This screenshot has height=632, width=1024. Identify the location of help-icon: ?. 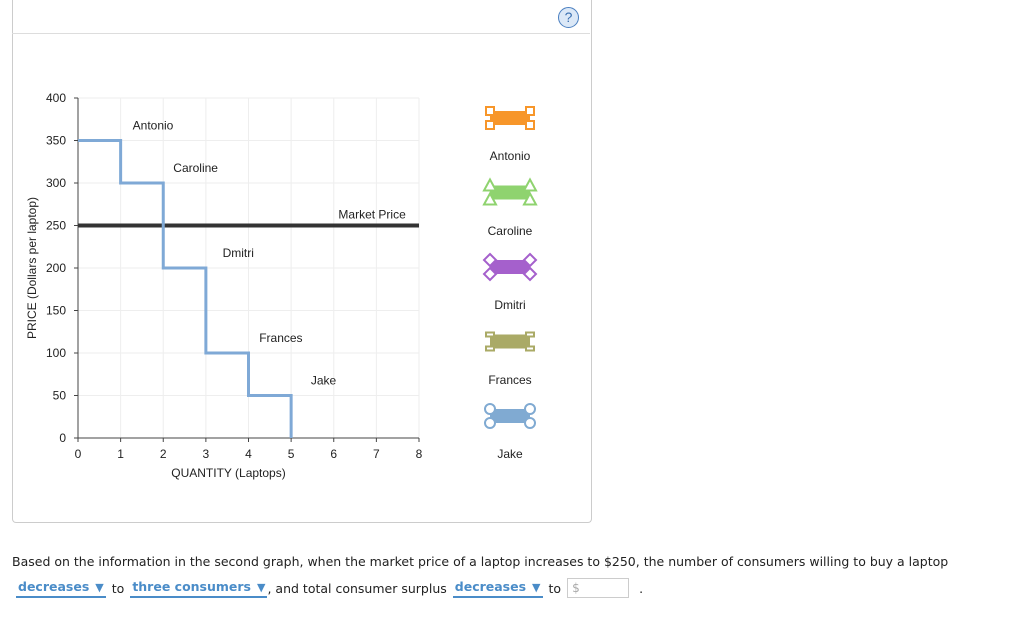
(568, 17).